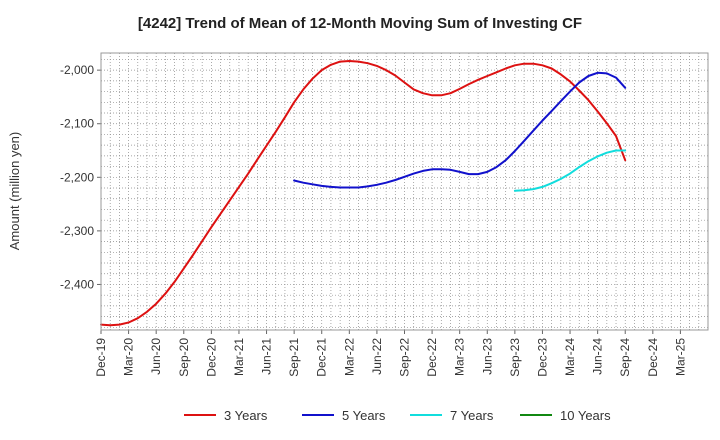  I want to click on x-tick-label: Dec-24, so click(653, 357).